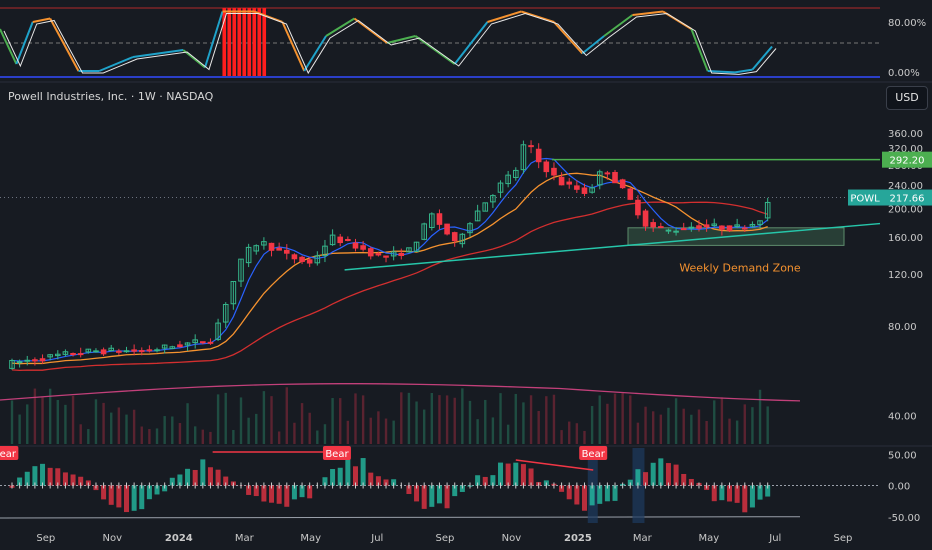 This screenshot has height=550, width=932. Describe the element at coordinates (310, 538) in the screenshot. I see `x-tick-label: May` at that location.